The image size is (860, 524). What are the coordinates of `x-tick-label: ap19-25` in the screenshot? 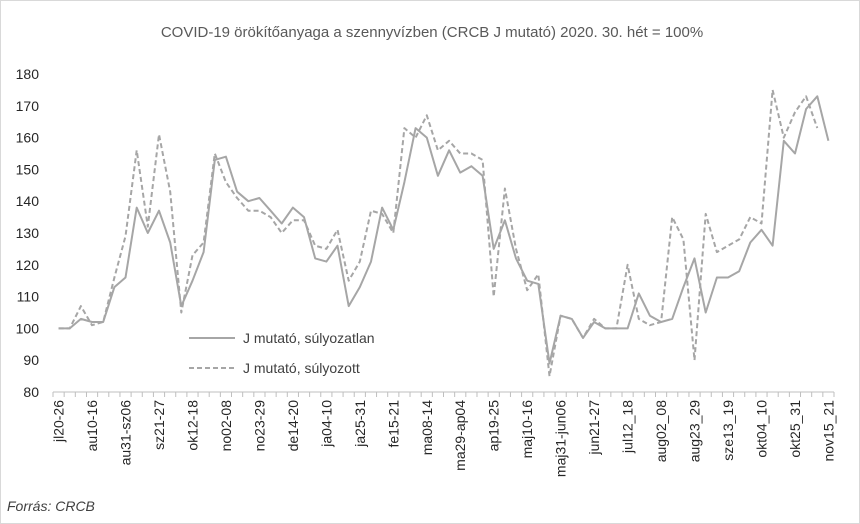 It's located at (494, 426).